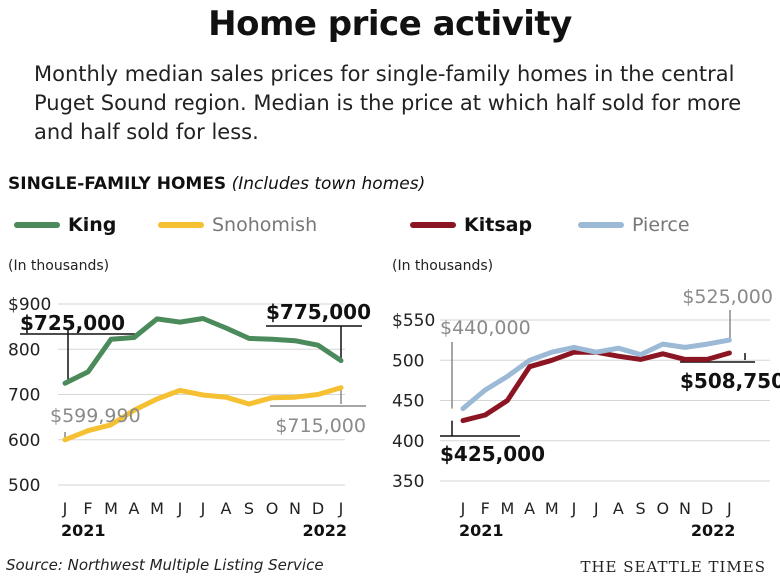  I want to click on annotation-label: $508,750, so click(730, 381).